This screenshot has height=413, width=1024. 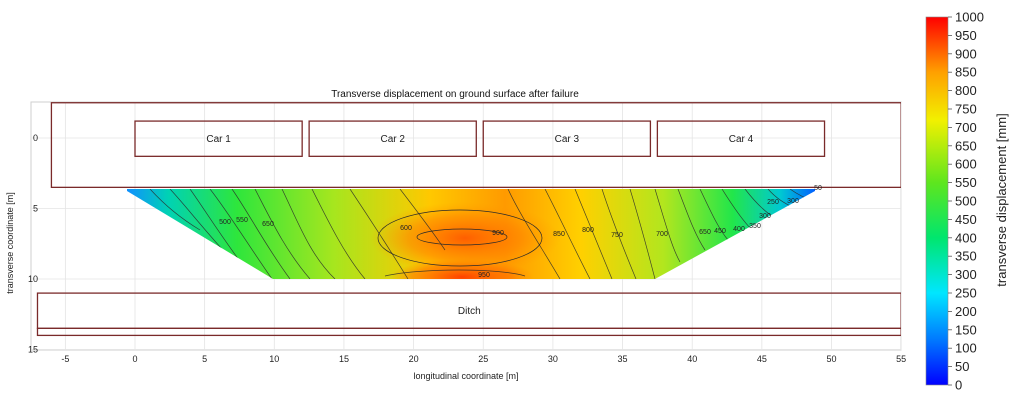 I want to click on y-tick-label: 10, so click(x=33, y=279).